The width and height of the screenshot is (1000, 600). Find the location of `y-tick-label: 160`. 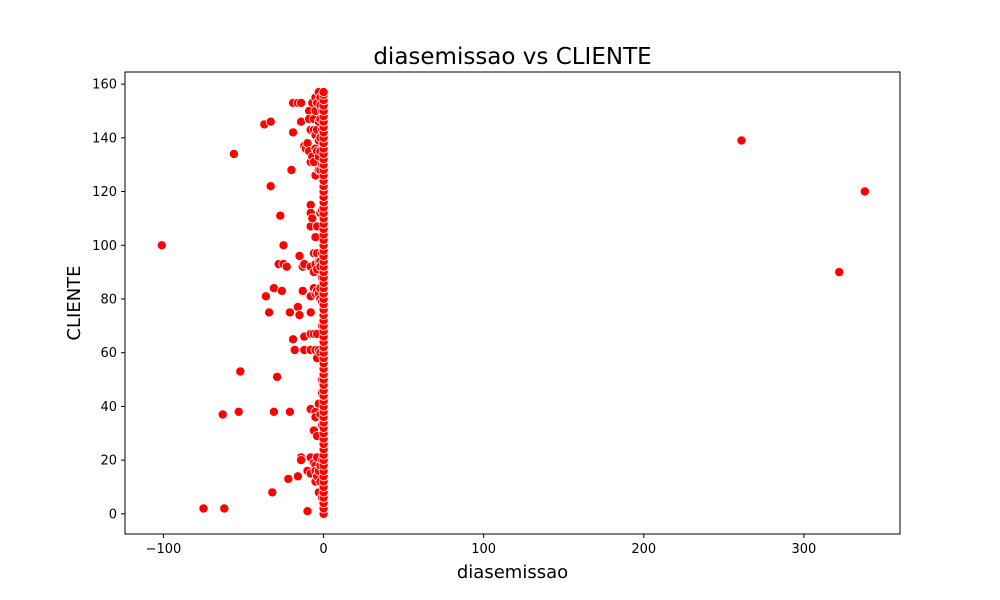

y-tick-label: 160 is located at coordinates (104, 85).